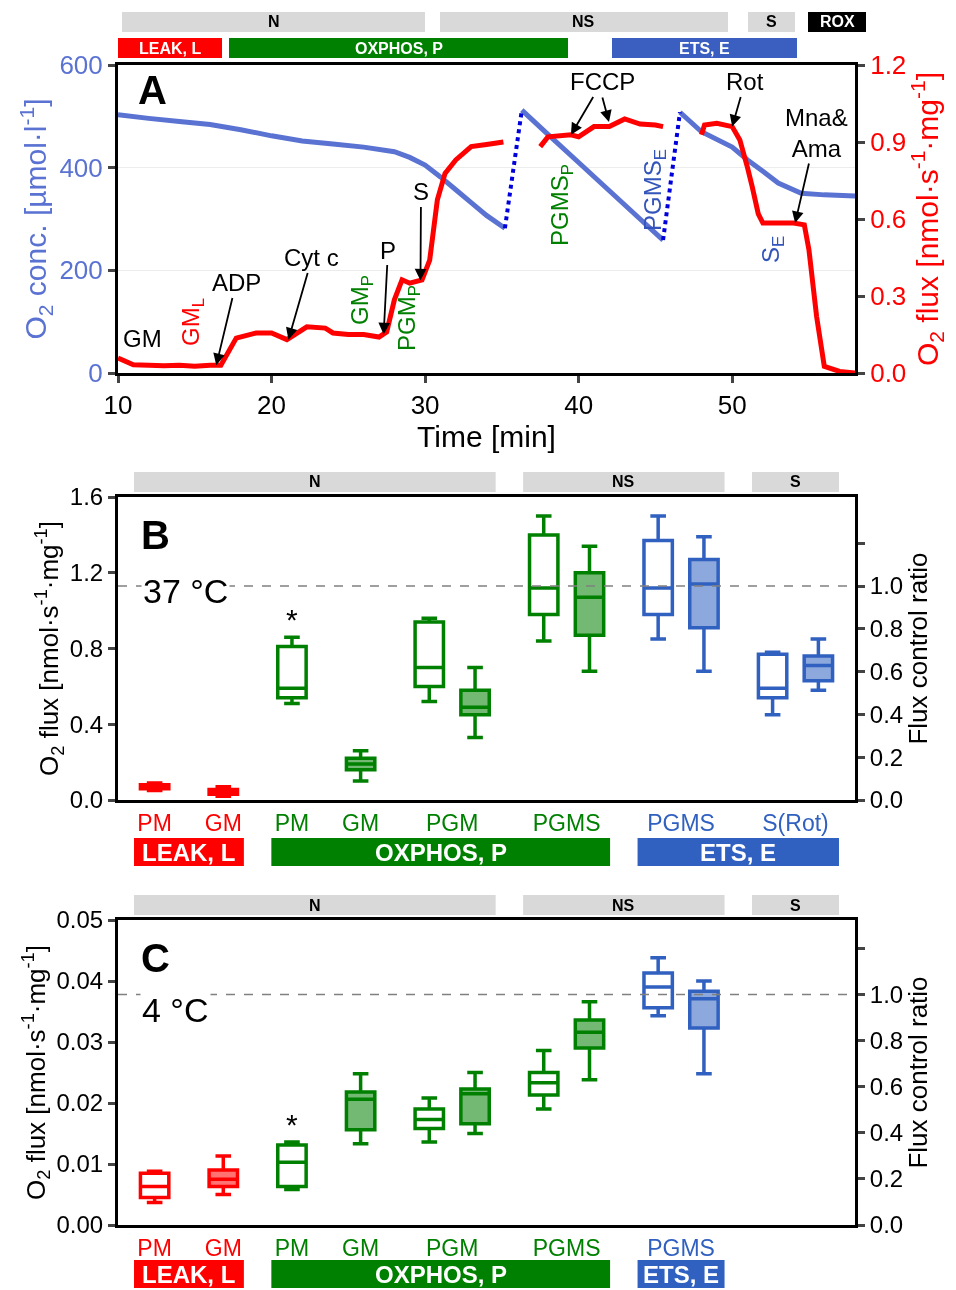 This screenshot has height=1290, width=956. Describe the element at coordinates (81, 167) in the screenshot. I see `y-tick-label: 400` at that location.